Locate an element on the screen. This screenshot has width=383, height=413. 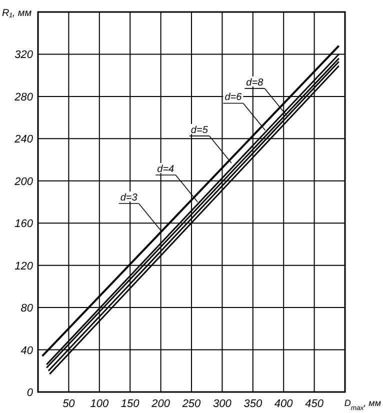
y-tick-label: 160 is located at coordinates (24, 224).